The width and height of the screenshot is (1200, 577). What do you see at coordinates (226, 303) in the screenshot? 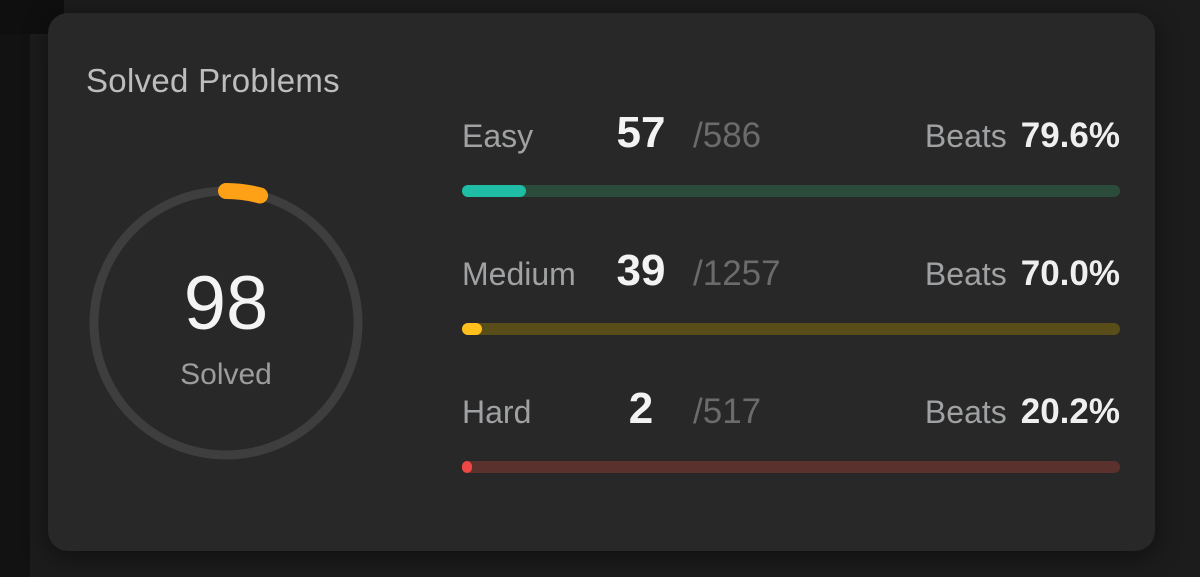
I see `solved-count: 98` at bounding box center [226, 303].